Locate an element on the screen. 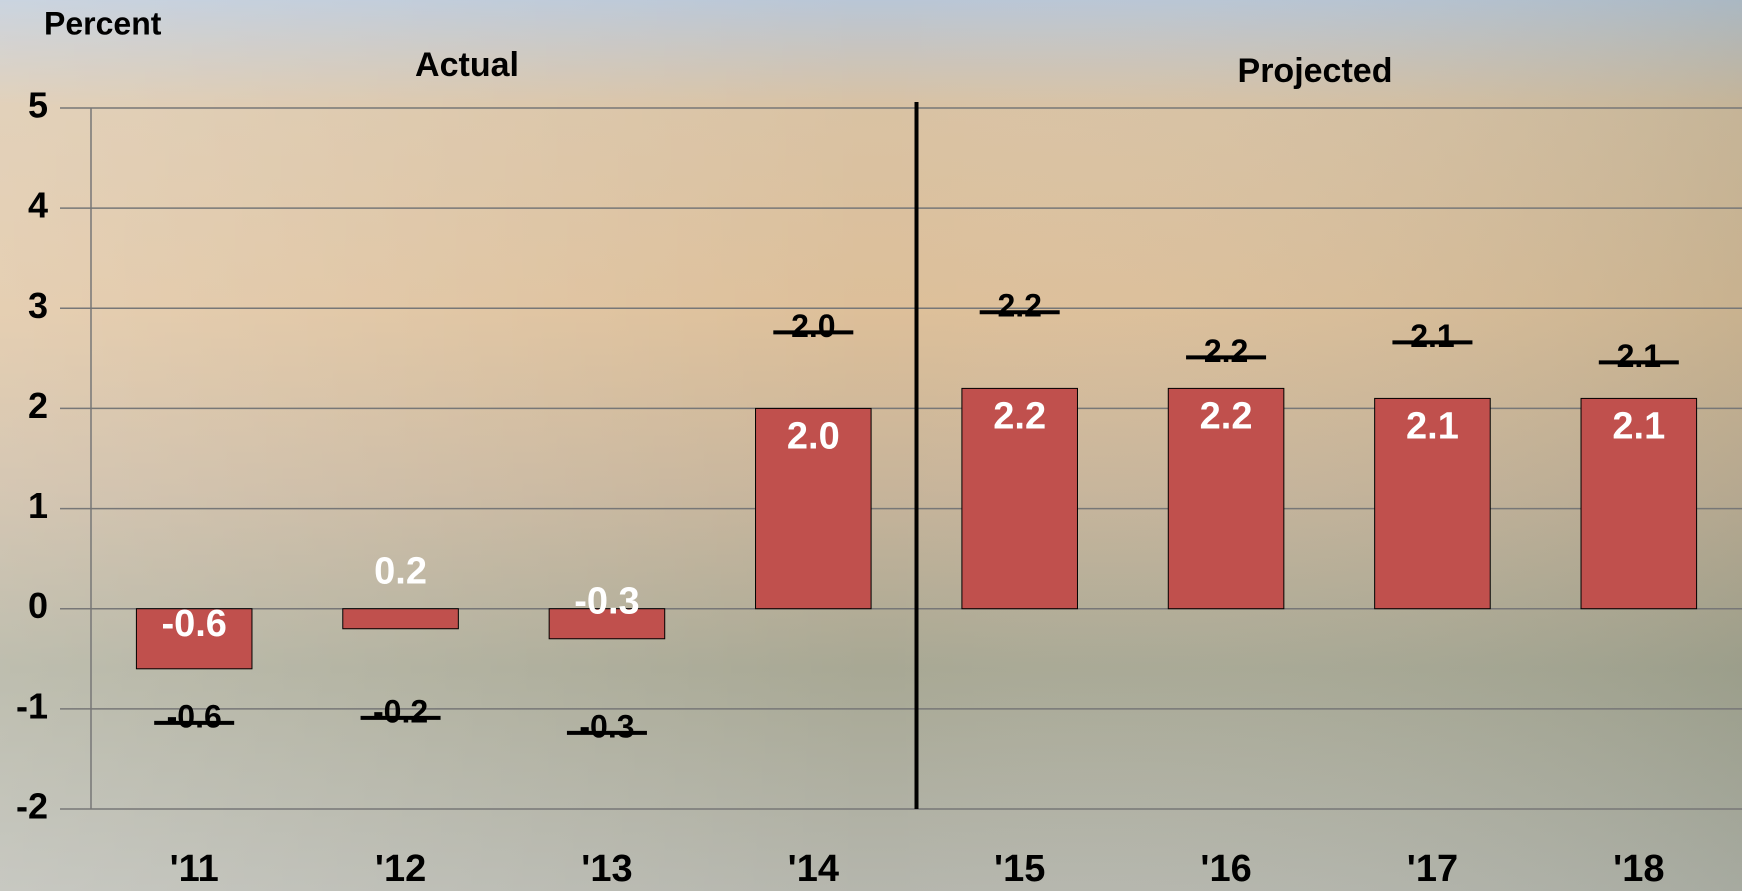 The width and height of the screenshot is (1742, 891). previous-label: -0.2 is located at coordinates (400, 711).